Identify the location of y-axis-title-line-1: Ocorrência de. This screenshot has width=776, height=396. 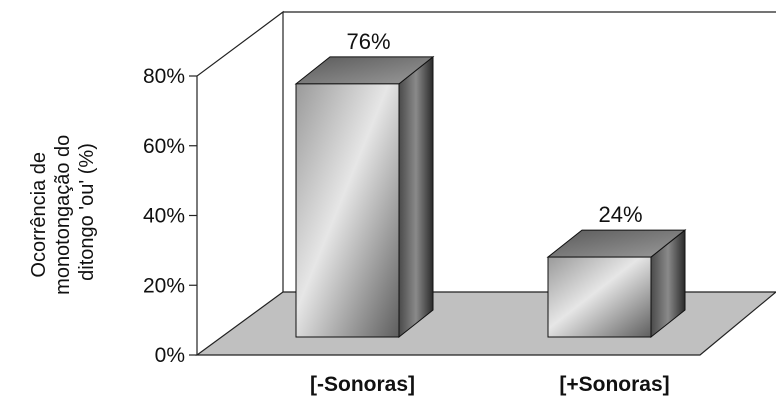
(39, 215).